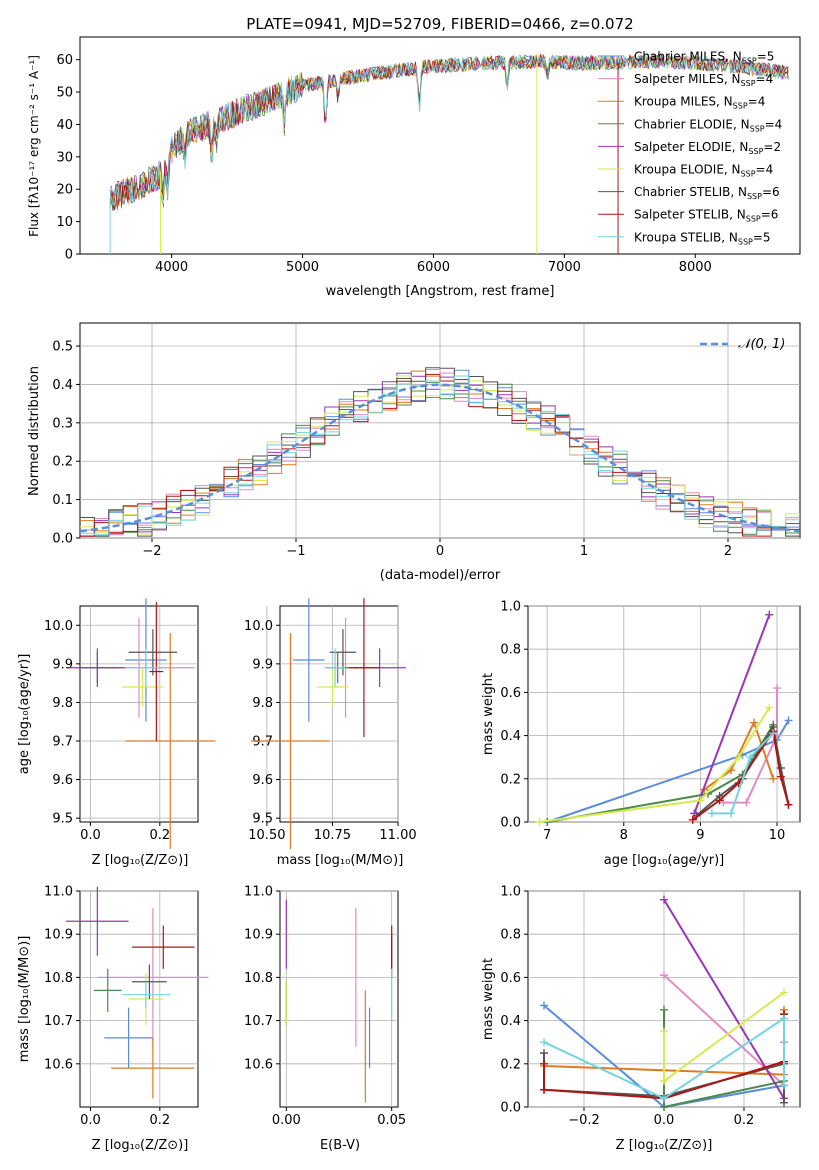 The image size is (819, 1170). What do you see at coordinates (488, 999) in the screenshot?
I see `z-vs-weight-ylabel: mass weight` at bounding box center [488, 999].